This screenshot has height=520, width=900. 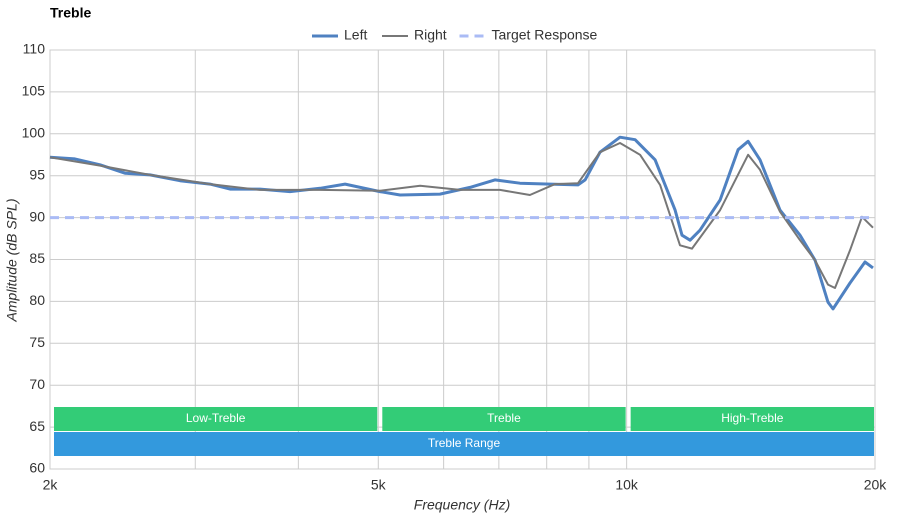 I want to click on y-tick-label: 60, so click(x=37, y=468).